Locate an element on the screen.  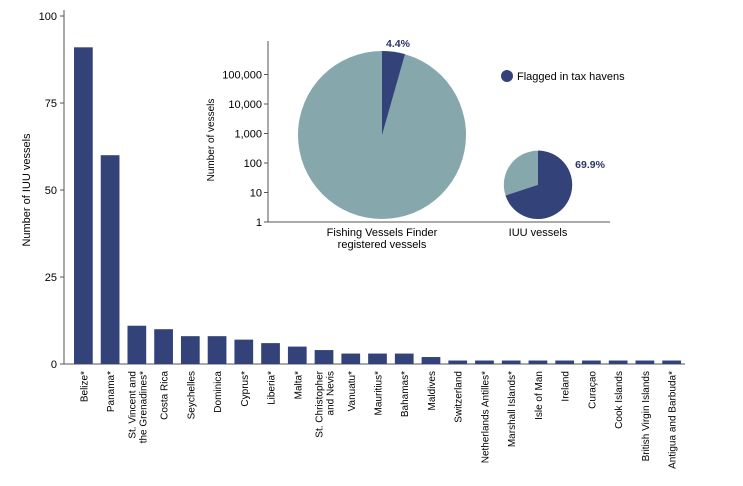
x-tick-label: Curaçao is located at coordinates (592, 390).